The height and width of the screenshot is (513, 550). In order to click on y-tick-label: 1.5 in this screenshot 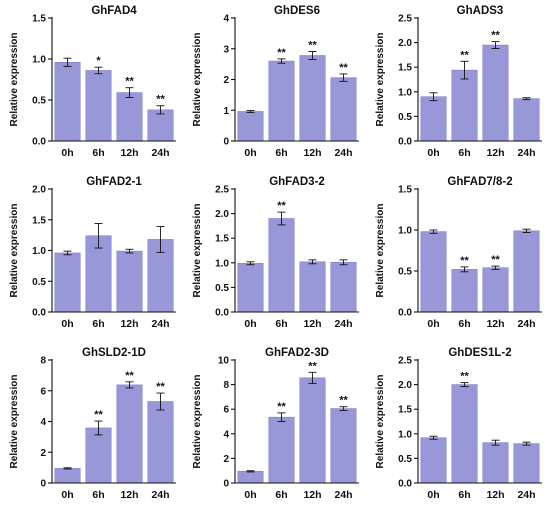, I will do `click(405, 410)`.